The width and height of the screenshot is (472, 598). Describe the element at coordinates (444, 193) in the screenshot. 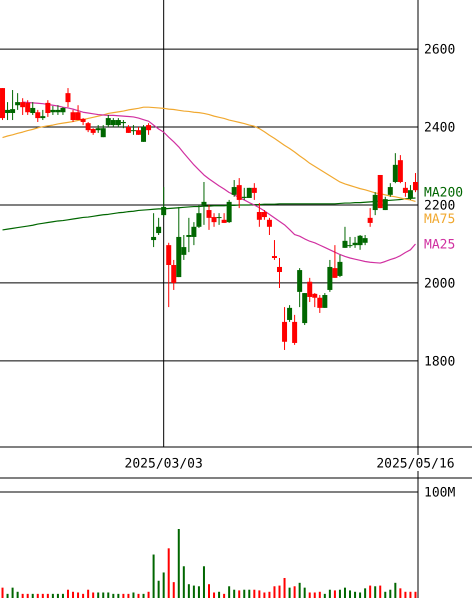

I see `series-label: MA200` at that location.